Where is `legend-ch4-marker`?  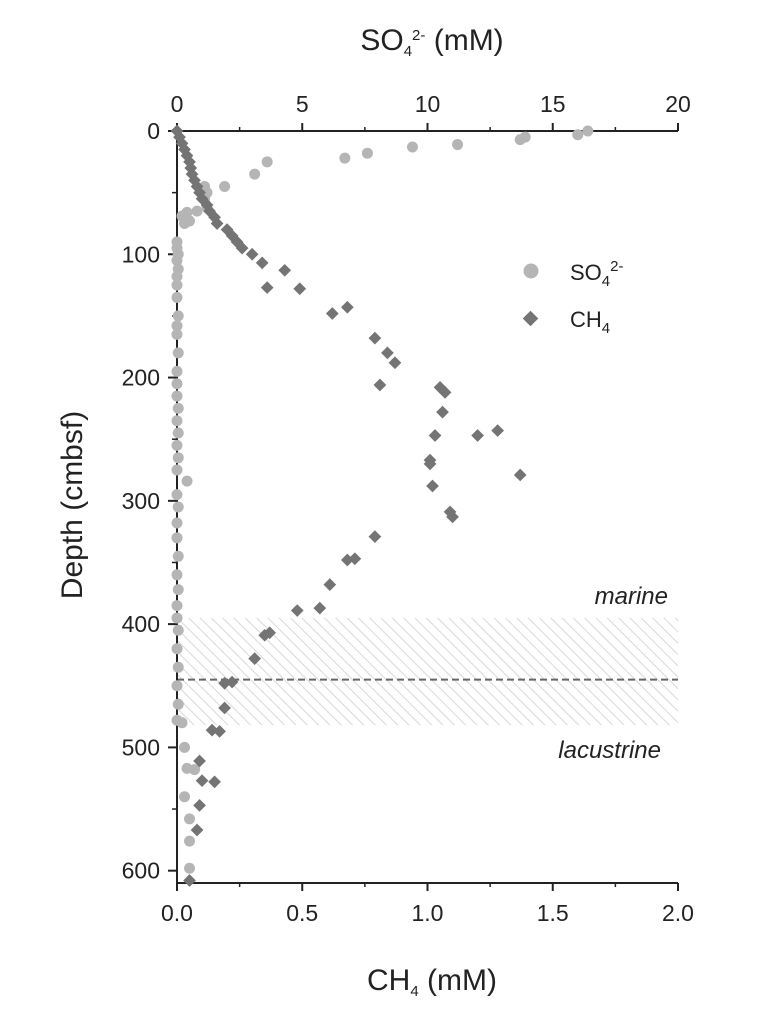
legend-ch4-marker is located at coordinates (530, 318).